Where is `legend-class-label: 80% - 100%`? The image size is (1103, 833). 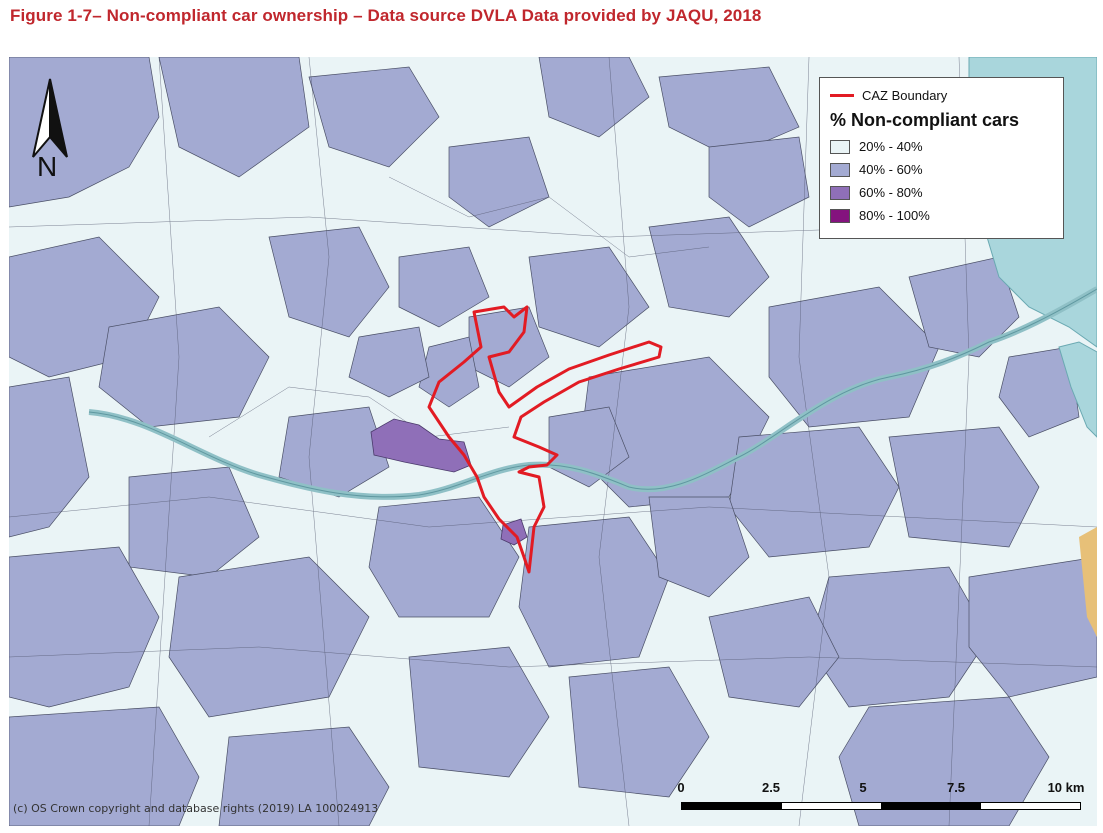
legend-class-label: 80% - 100% is located at coordinates (894, 215).